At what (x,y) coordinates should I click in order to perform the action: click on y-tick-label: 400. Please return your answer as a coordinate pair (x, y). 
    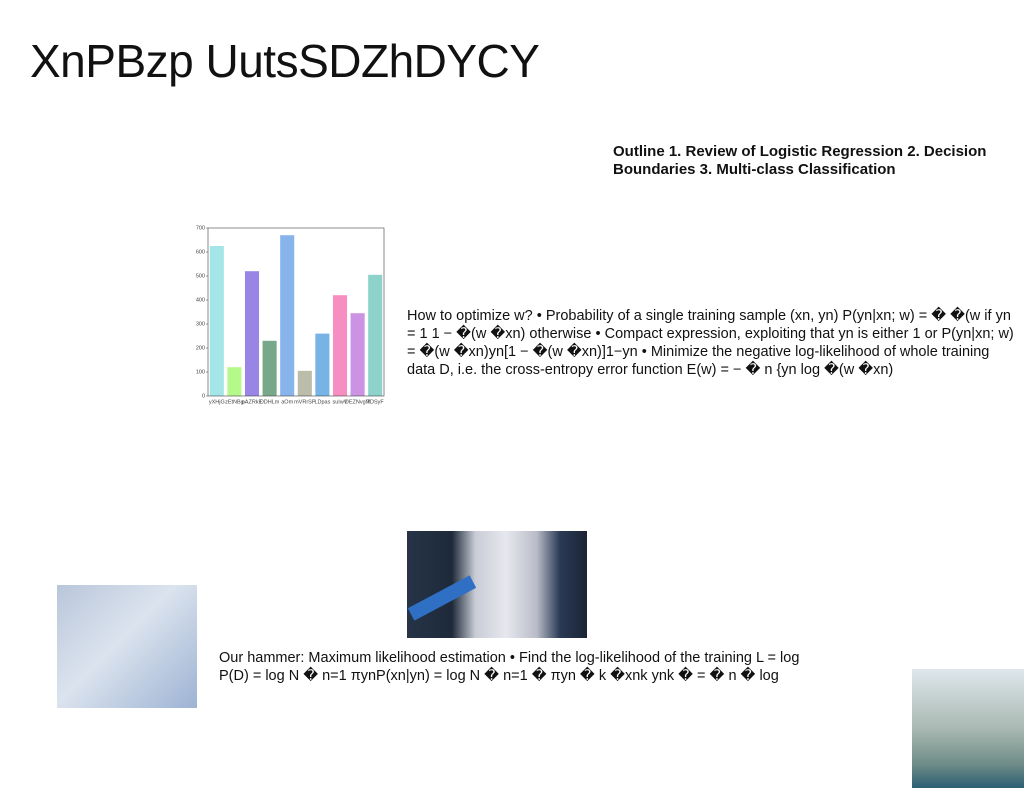
    Looking at the image, I should click on (200, 300).